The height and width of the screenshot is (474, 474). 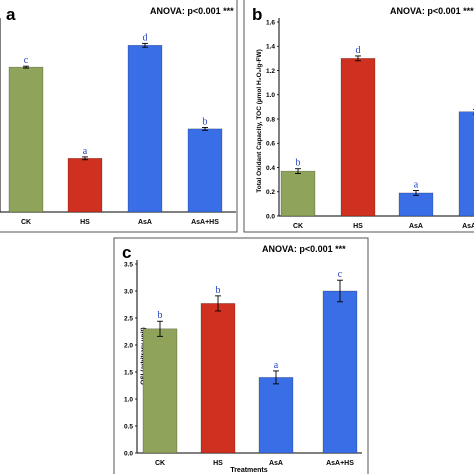 What do you see at coordinates (432, 11) in the screenshot?
I see `panel-b-anova: ANOVA: p<0.001 ***` at bounding box center [432, 11].